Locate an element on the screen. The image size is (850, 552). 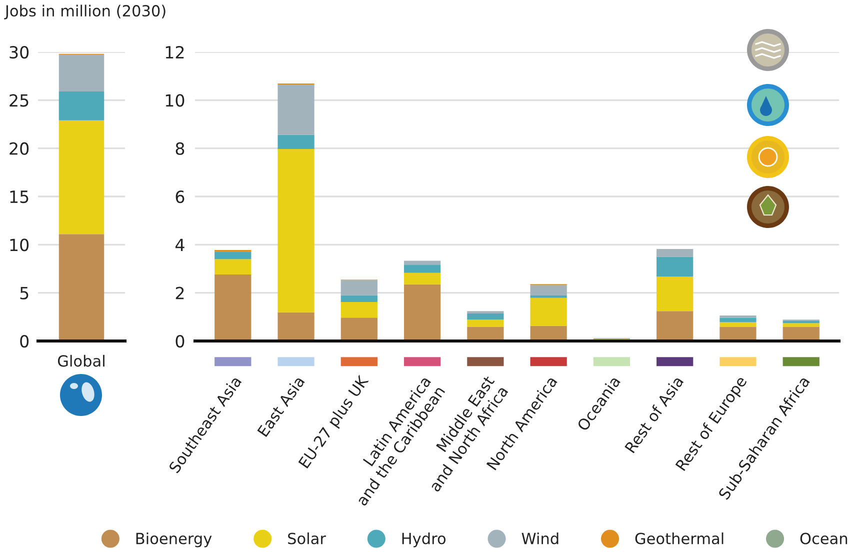
y-tick-label: 6 is located at coordinates (180, 197).